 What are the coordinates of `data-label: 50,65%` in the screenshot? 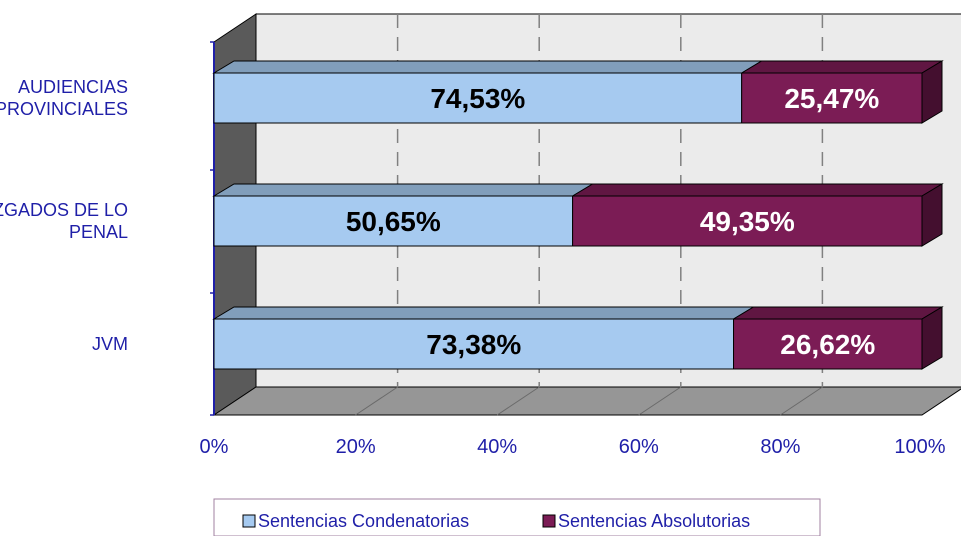 It's located at (393, 221).